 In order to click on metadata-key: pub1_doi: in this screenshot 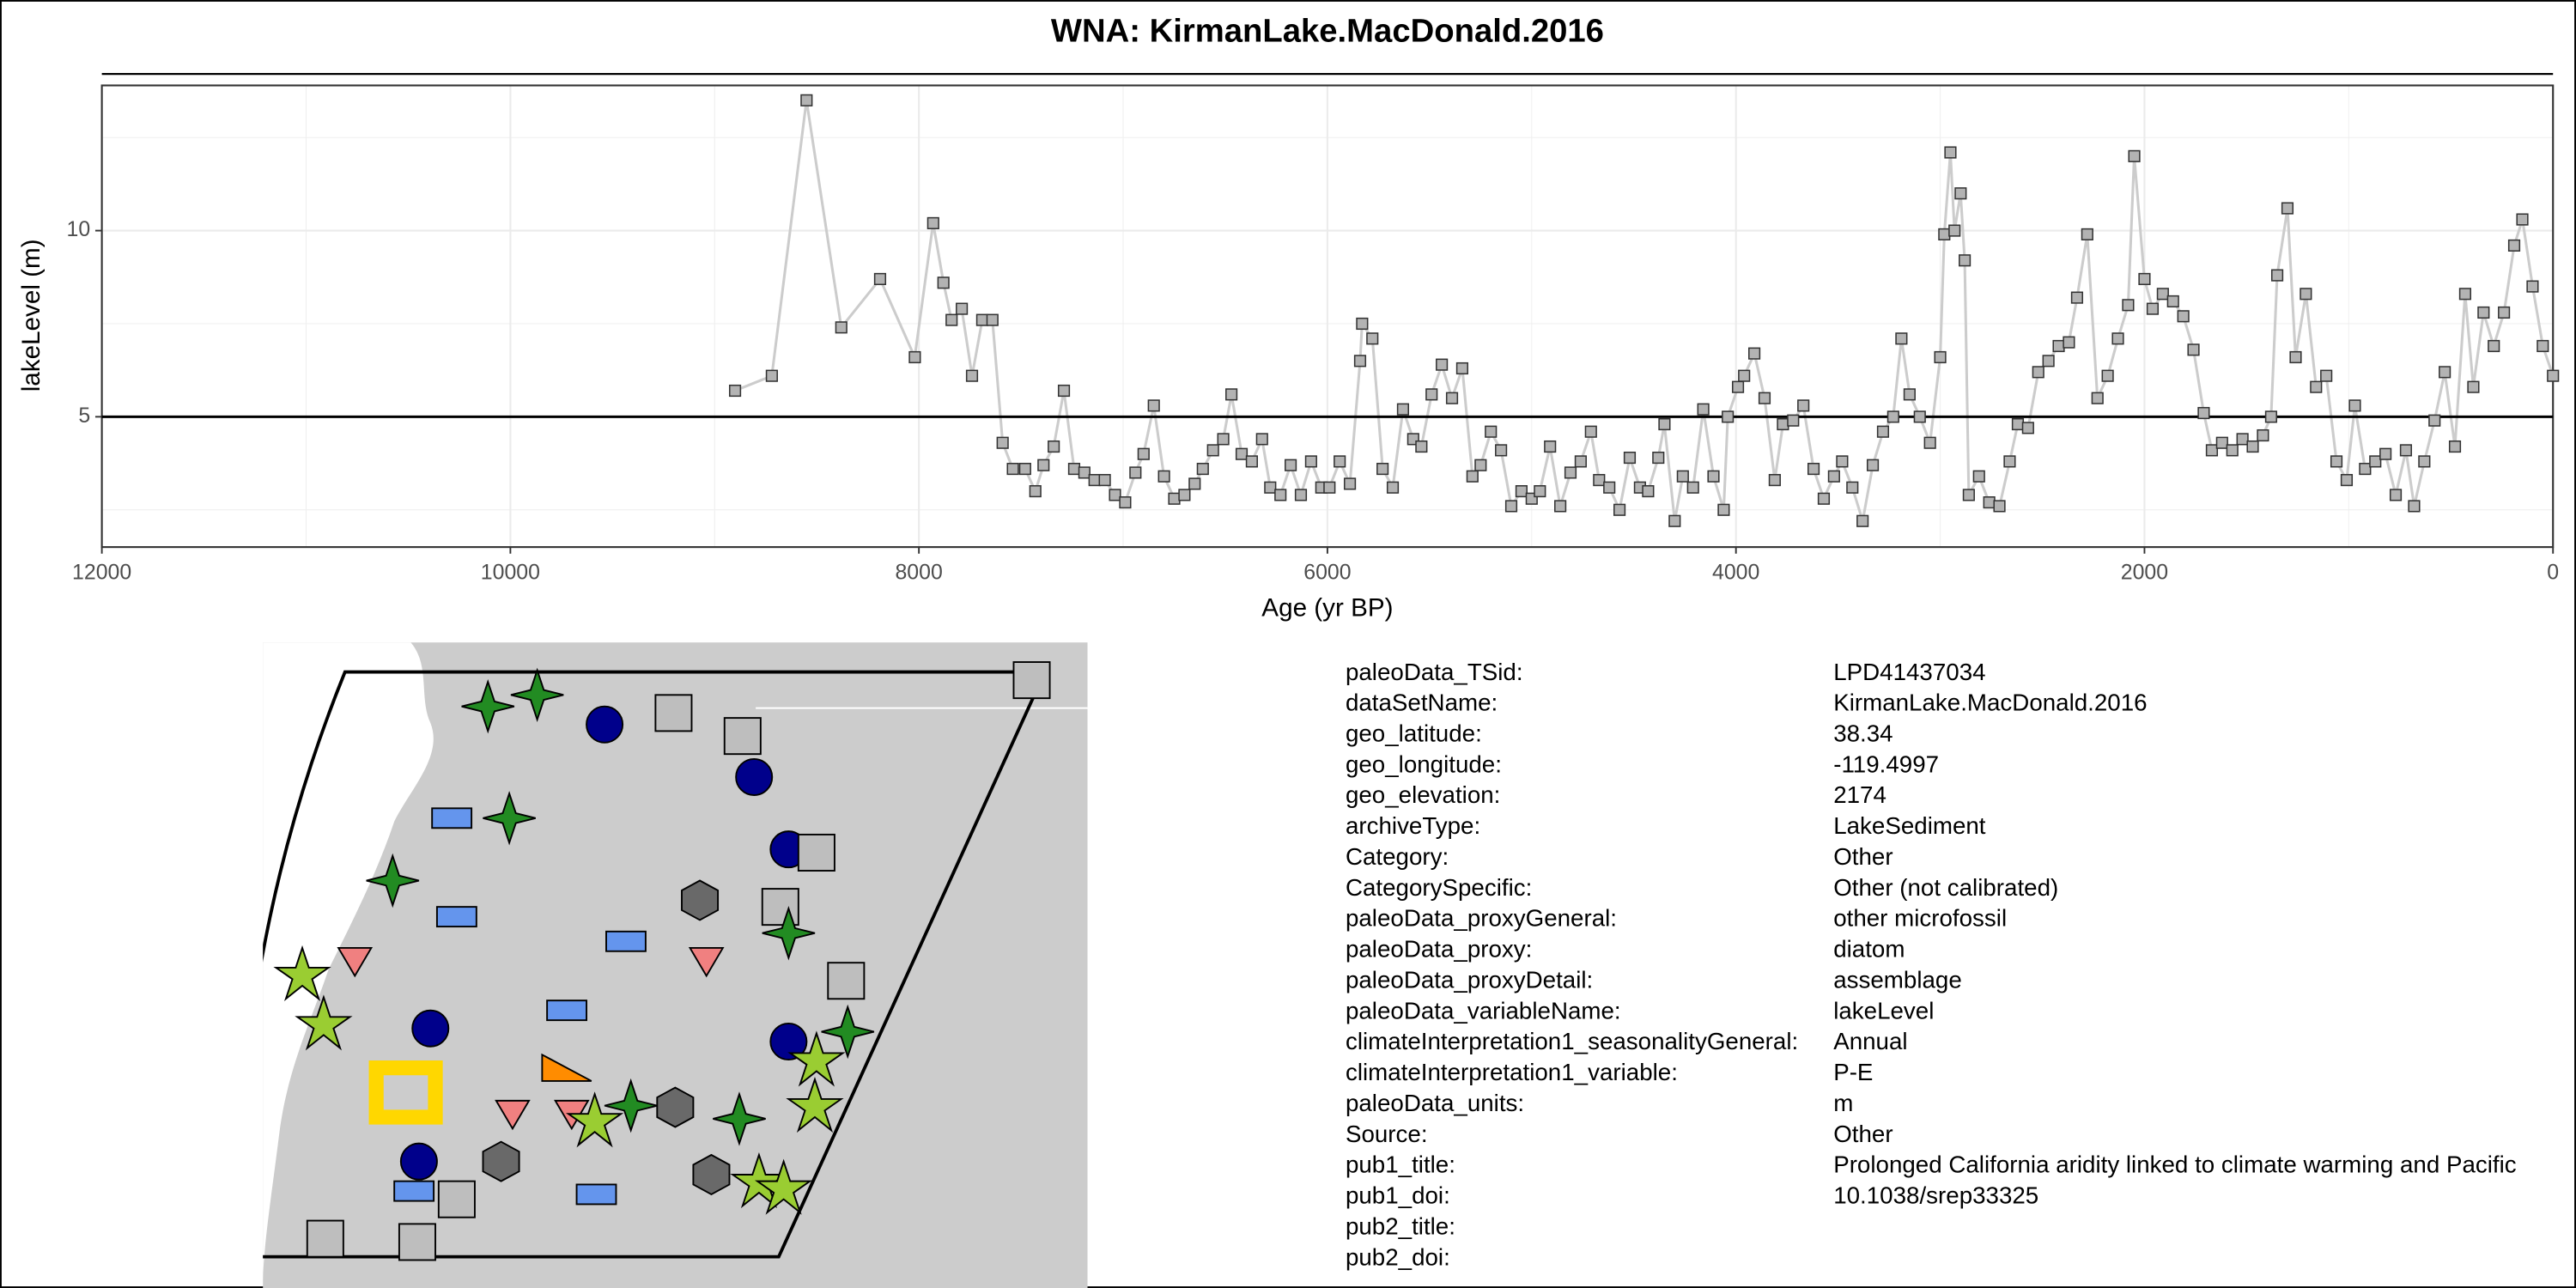, I will do `click(1398, 1195)`.